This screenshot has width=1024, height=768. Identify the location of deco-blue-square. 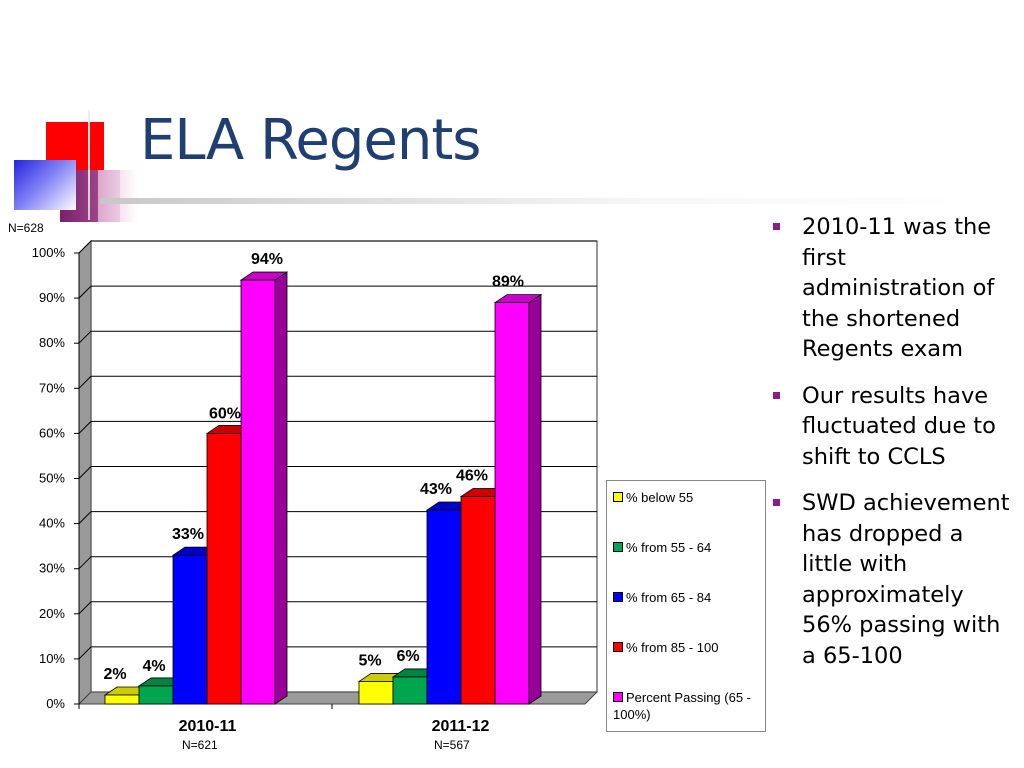
(45, 185).